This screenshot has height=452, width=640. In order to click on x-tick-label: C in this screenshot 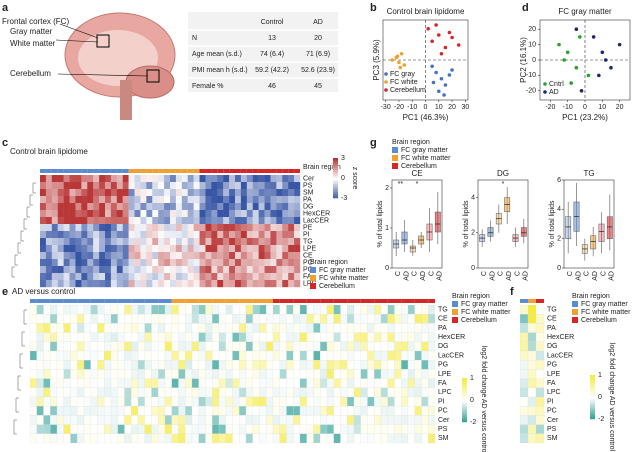, I will do `click(517, 273)`.